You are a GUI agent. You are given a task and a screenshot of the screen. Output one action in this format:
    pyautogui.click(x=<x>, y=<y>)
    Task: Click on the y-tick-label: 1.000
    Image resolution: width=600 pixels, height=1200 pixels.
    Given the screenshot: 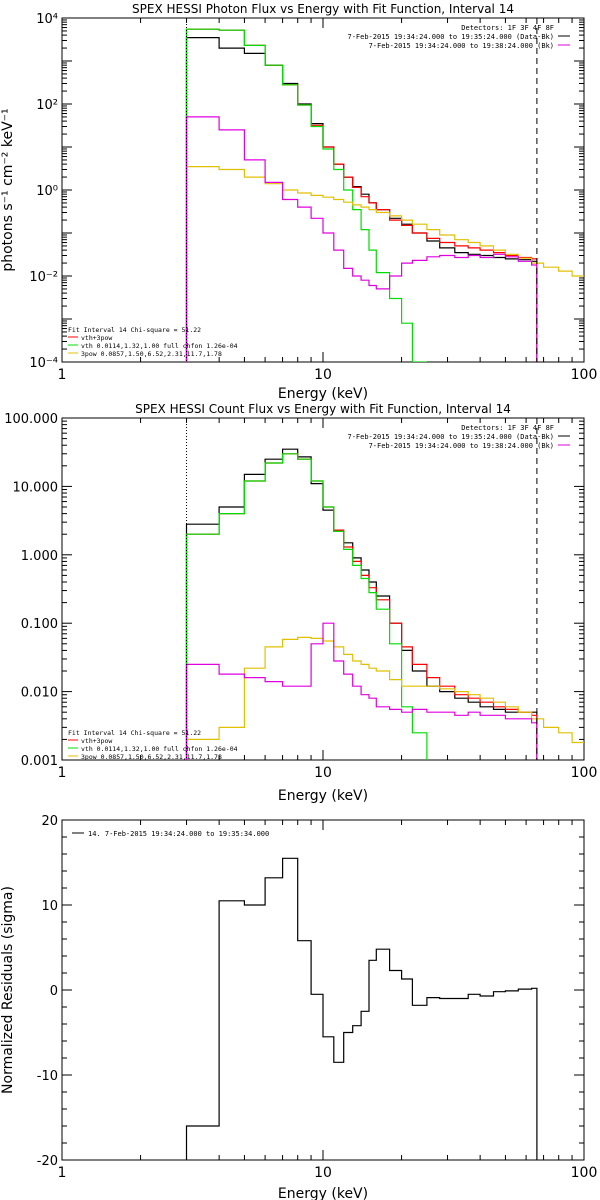 What is the action you would take?
    pyautogui.click(x=39, y=556)
    